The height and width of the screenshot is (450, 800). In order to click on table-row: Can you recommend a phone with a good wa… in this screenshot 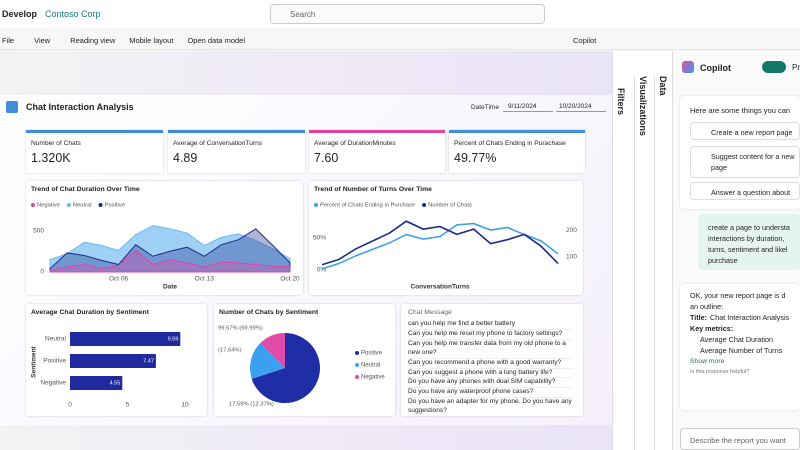, I will do `click(490, 364)`.